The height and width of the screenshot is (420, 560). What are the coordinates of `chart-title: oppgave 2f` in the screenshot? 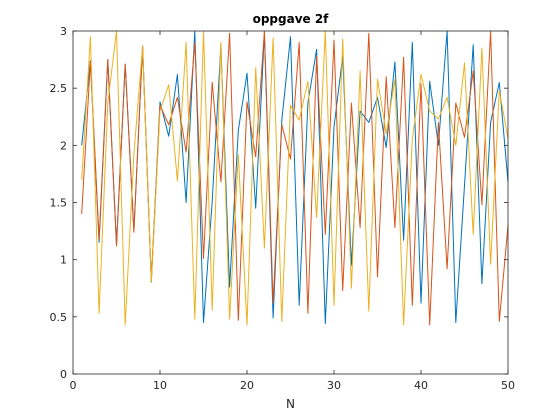 It's located at (291, 19).